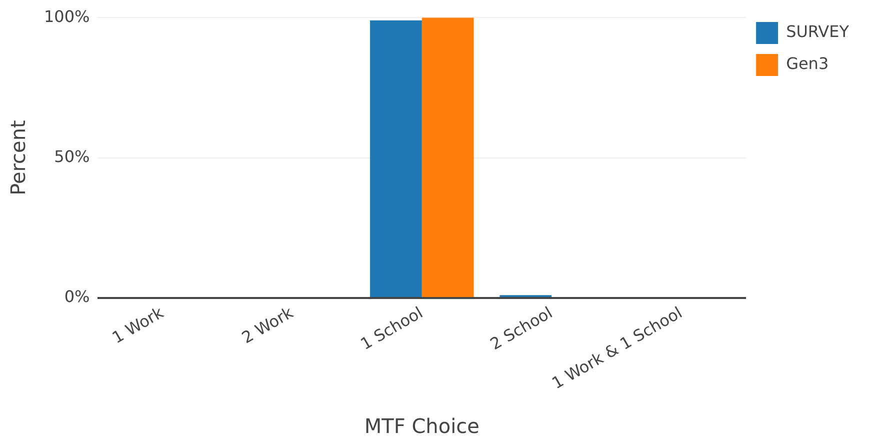  What do you see at coordinates (77, 296) in the screenshot?
I see `y-tick-label: 0%` at bounding box center [77, 296].